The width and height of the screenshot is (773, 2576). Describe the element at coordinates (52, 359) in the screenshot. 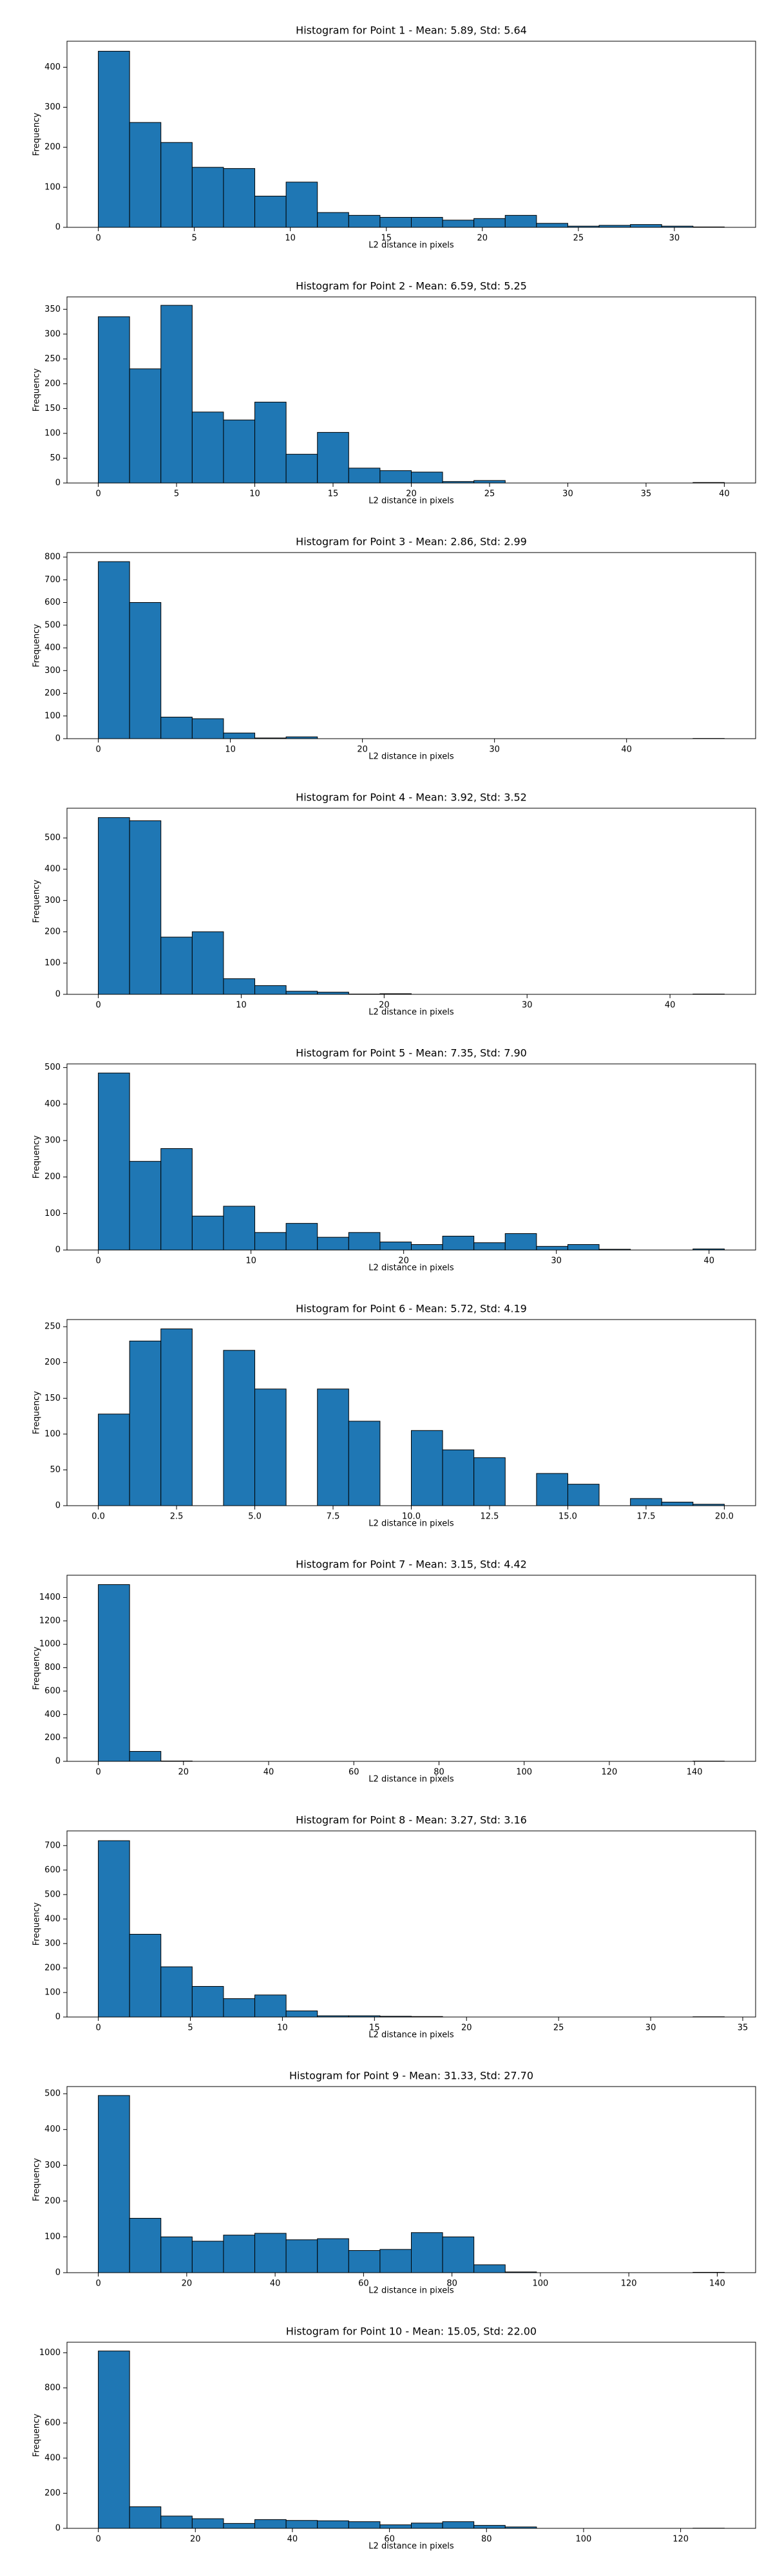

I see `y-tick-label: 250` at that location.